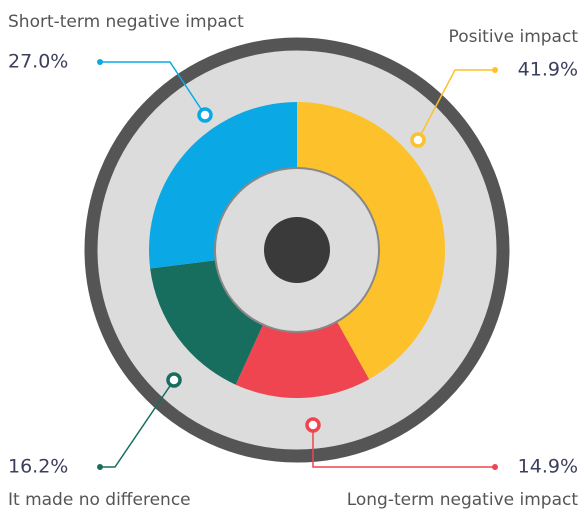 This screenshot has width=584, height=515. Describe the element at coordinates (548, 467) in the screenshot. I see `value-label: 14.9%` at that location.